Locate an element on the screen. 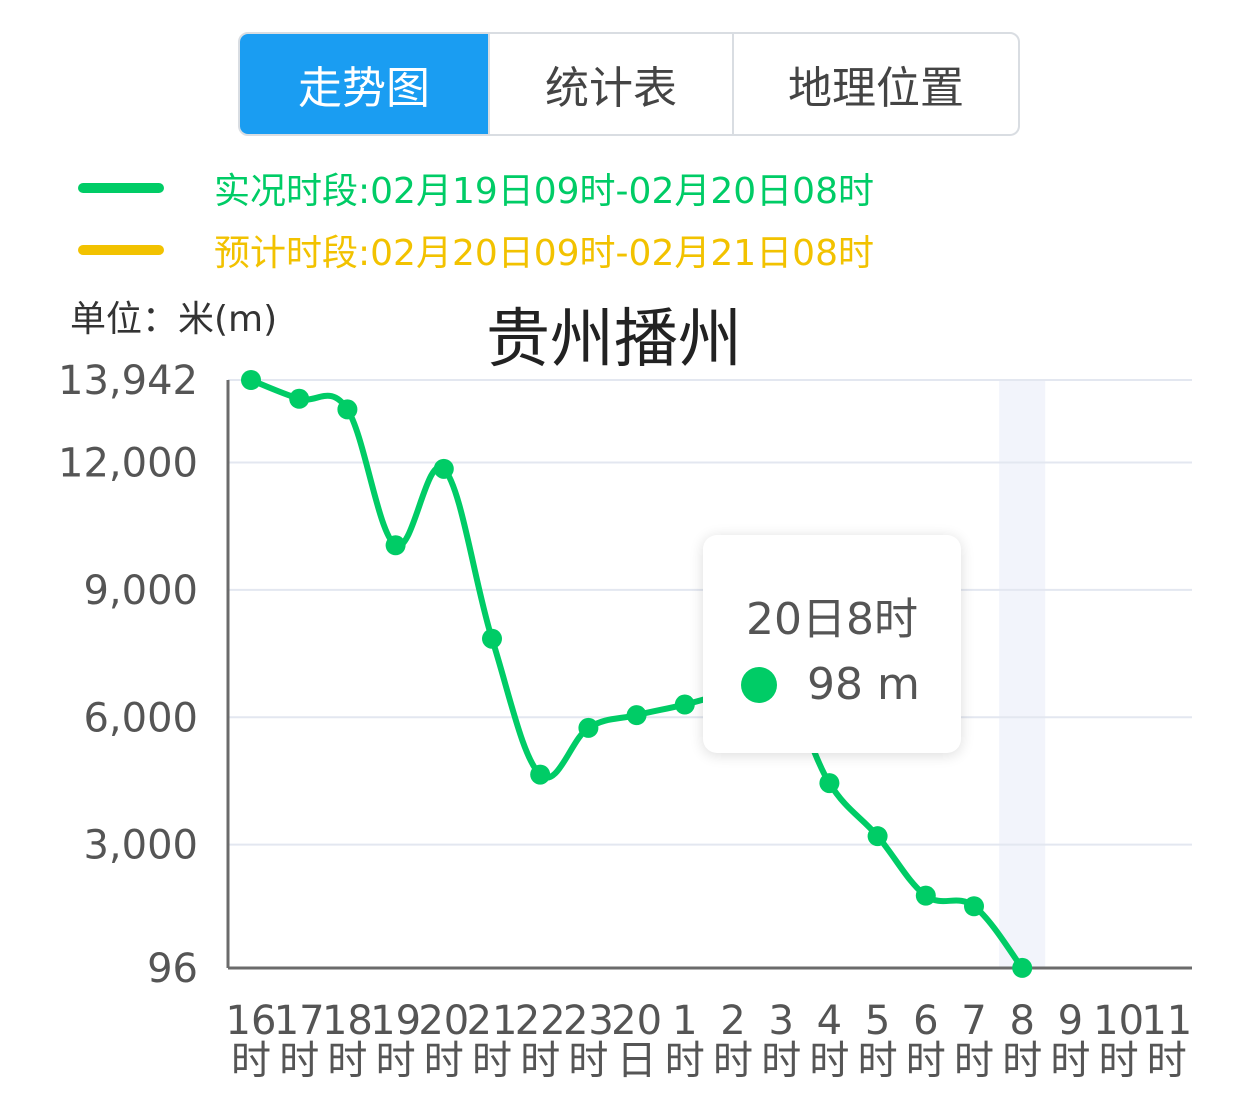 This screenshot has width=1260, height=1109. x-tick-label: 23 is located at coordinates (588, 1021).